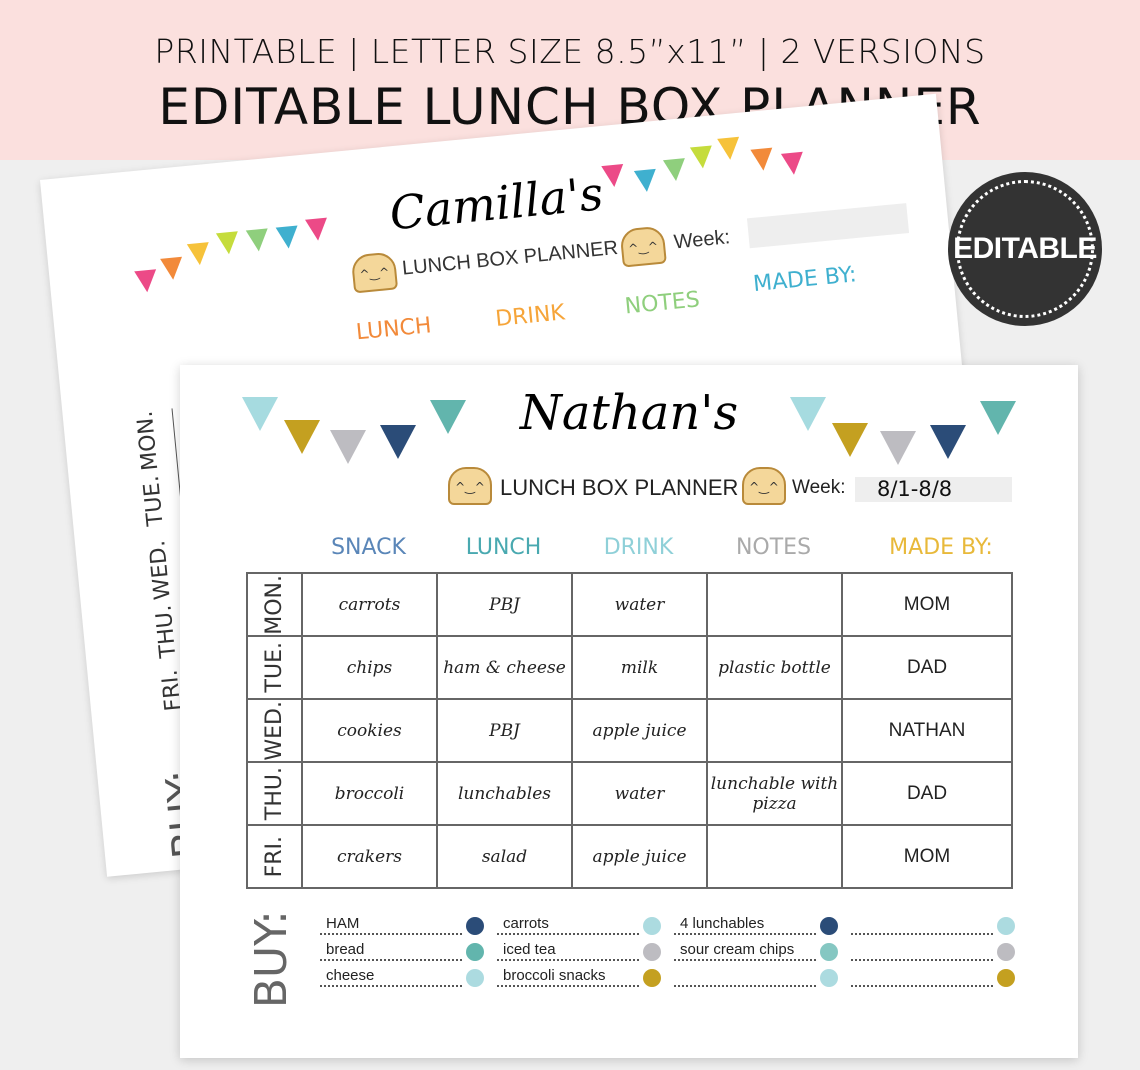 The image size is (1140, 1070). What do you see at coordinates (745, 951) in the screenshot?
I see `buy-item: sour cream chips` at bounding box center [745, 951].